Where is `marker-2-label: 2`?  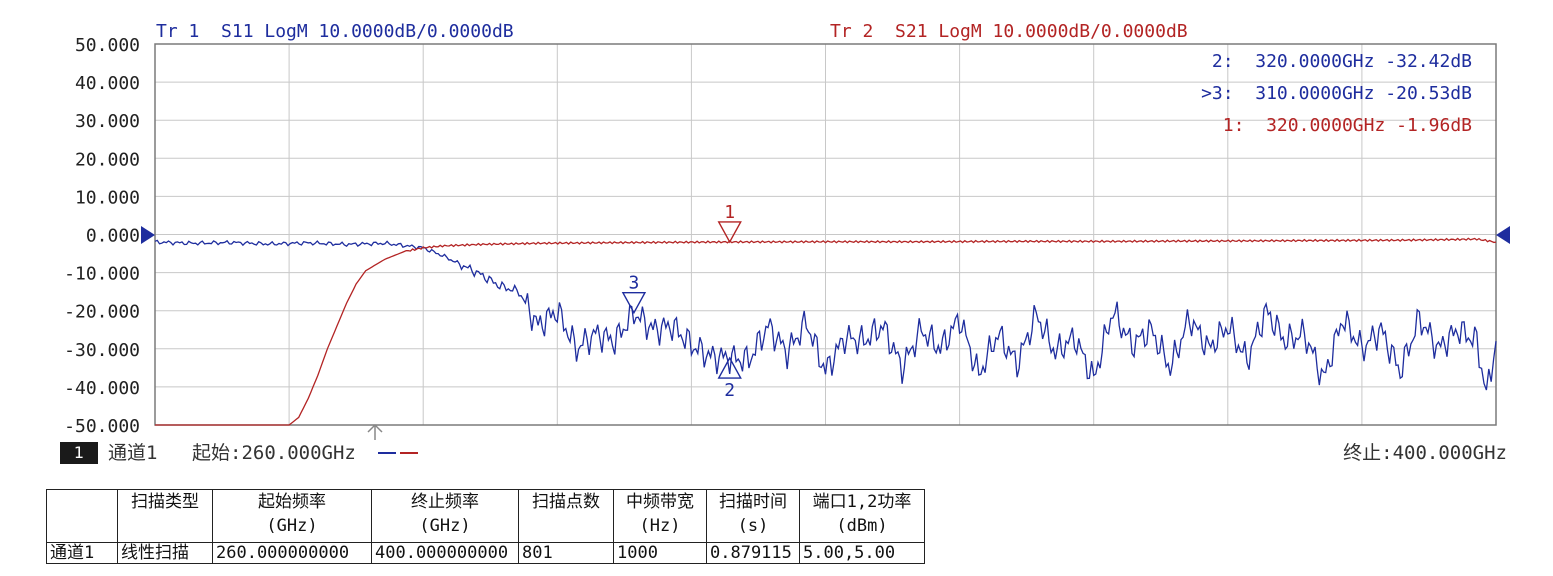 marker-2-label: 2 is located at coordinates (729, 390).